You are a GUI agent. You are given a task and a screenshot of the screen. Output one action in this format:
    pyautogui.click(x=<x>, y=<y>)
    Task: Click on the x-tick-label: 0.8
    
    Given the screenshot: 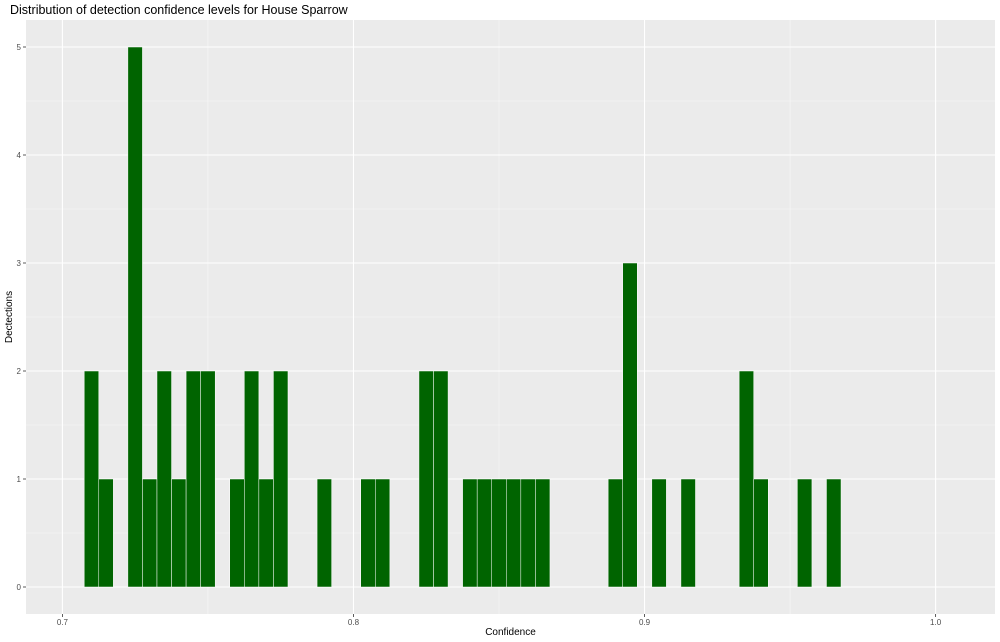 What is the action you would take?
    pyautogui.click(x=354, y=622)
    